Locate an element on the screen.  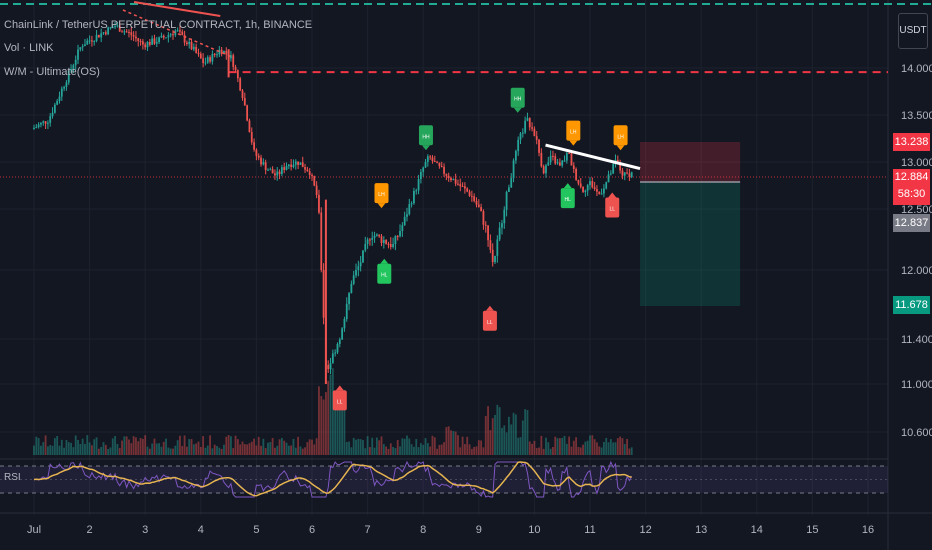
early-trend-solid is located at coordinates (177, 9).